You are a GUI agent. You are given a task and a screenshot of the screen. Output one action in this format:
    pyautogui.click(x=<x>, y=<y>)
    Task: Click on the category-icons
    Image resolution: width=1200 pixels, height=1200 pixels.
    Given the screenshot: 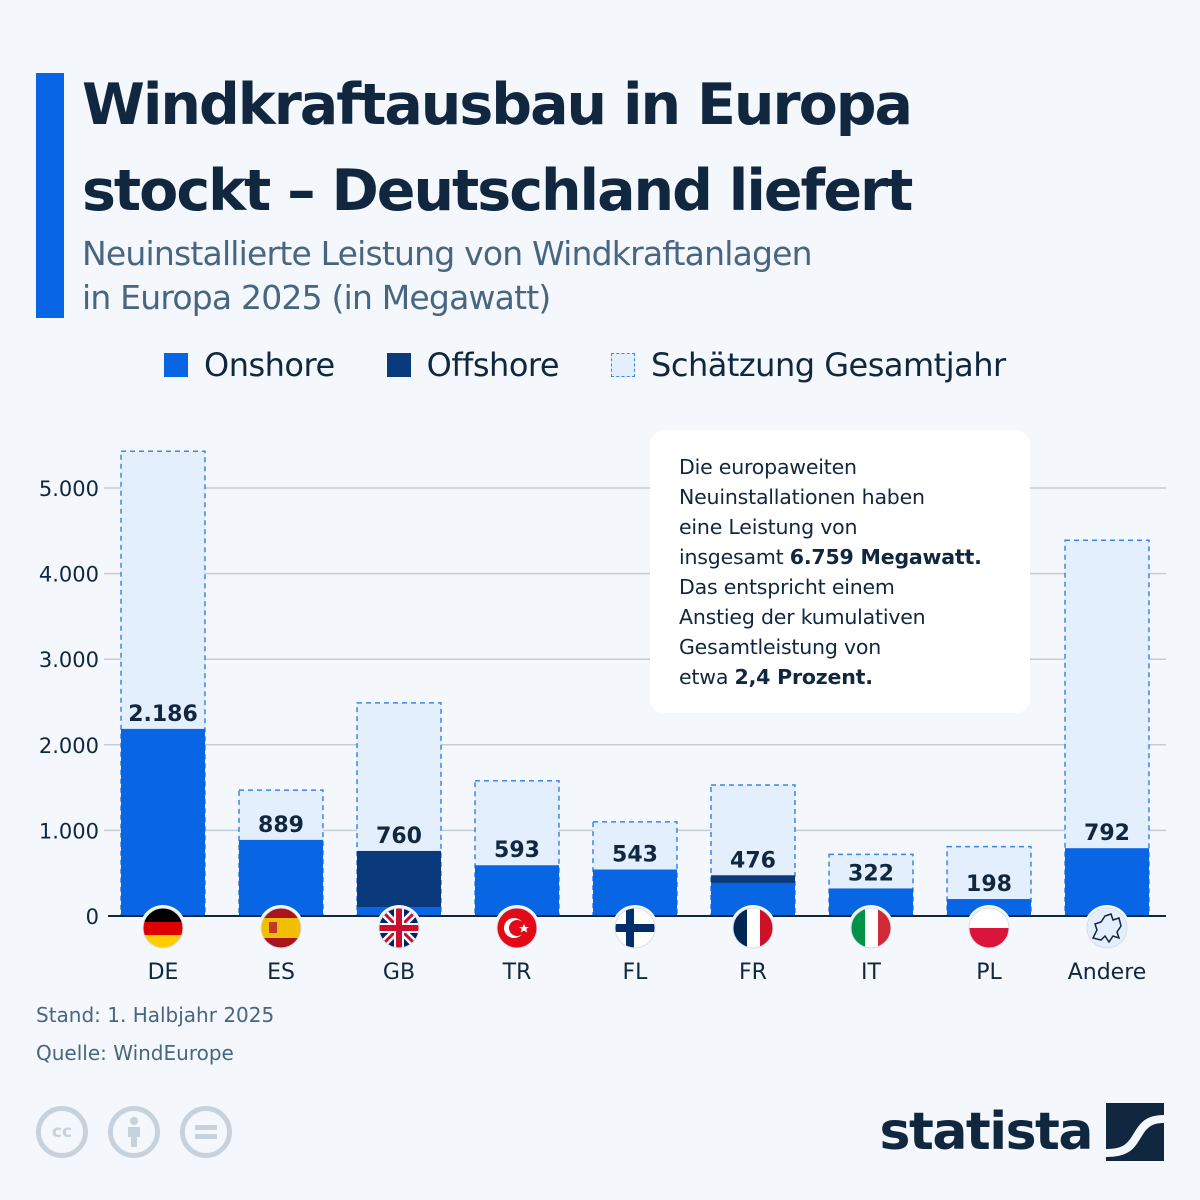 What is the action you would take?
    pyautogui.click(x=635, y=928)
    